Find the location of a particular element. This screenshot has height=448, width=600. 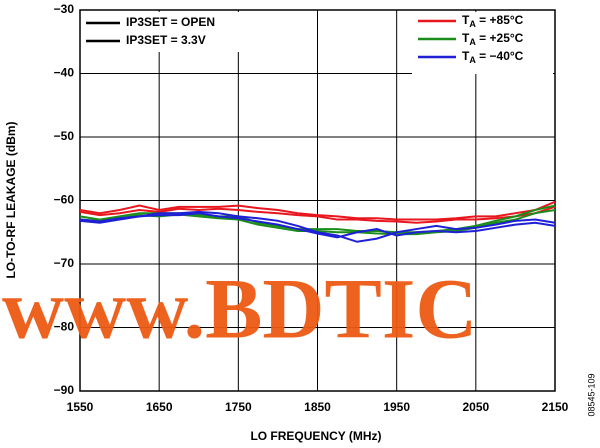

x-axis-label: LO FREQUENCY (MHz) is located at coordinates (315, 436).